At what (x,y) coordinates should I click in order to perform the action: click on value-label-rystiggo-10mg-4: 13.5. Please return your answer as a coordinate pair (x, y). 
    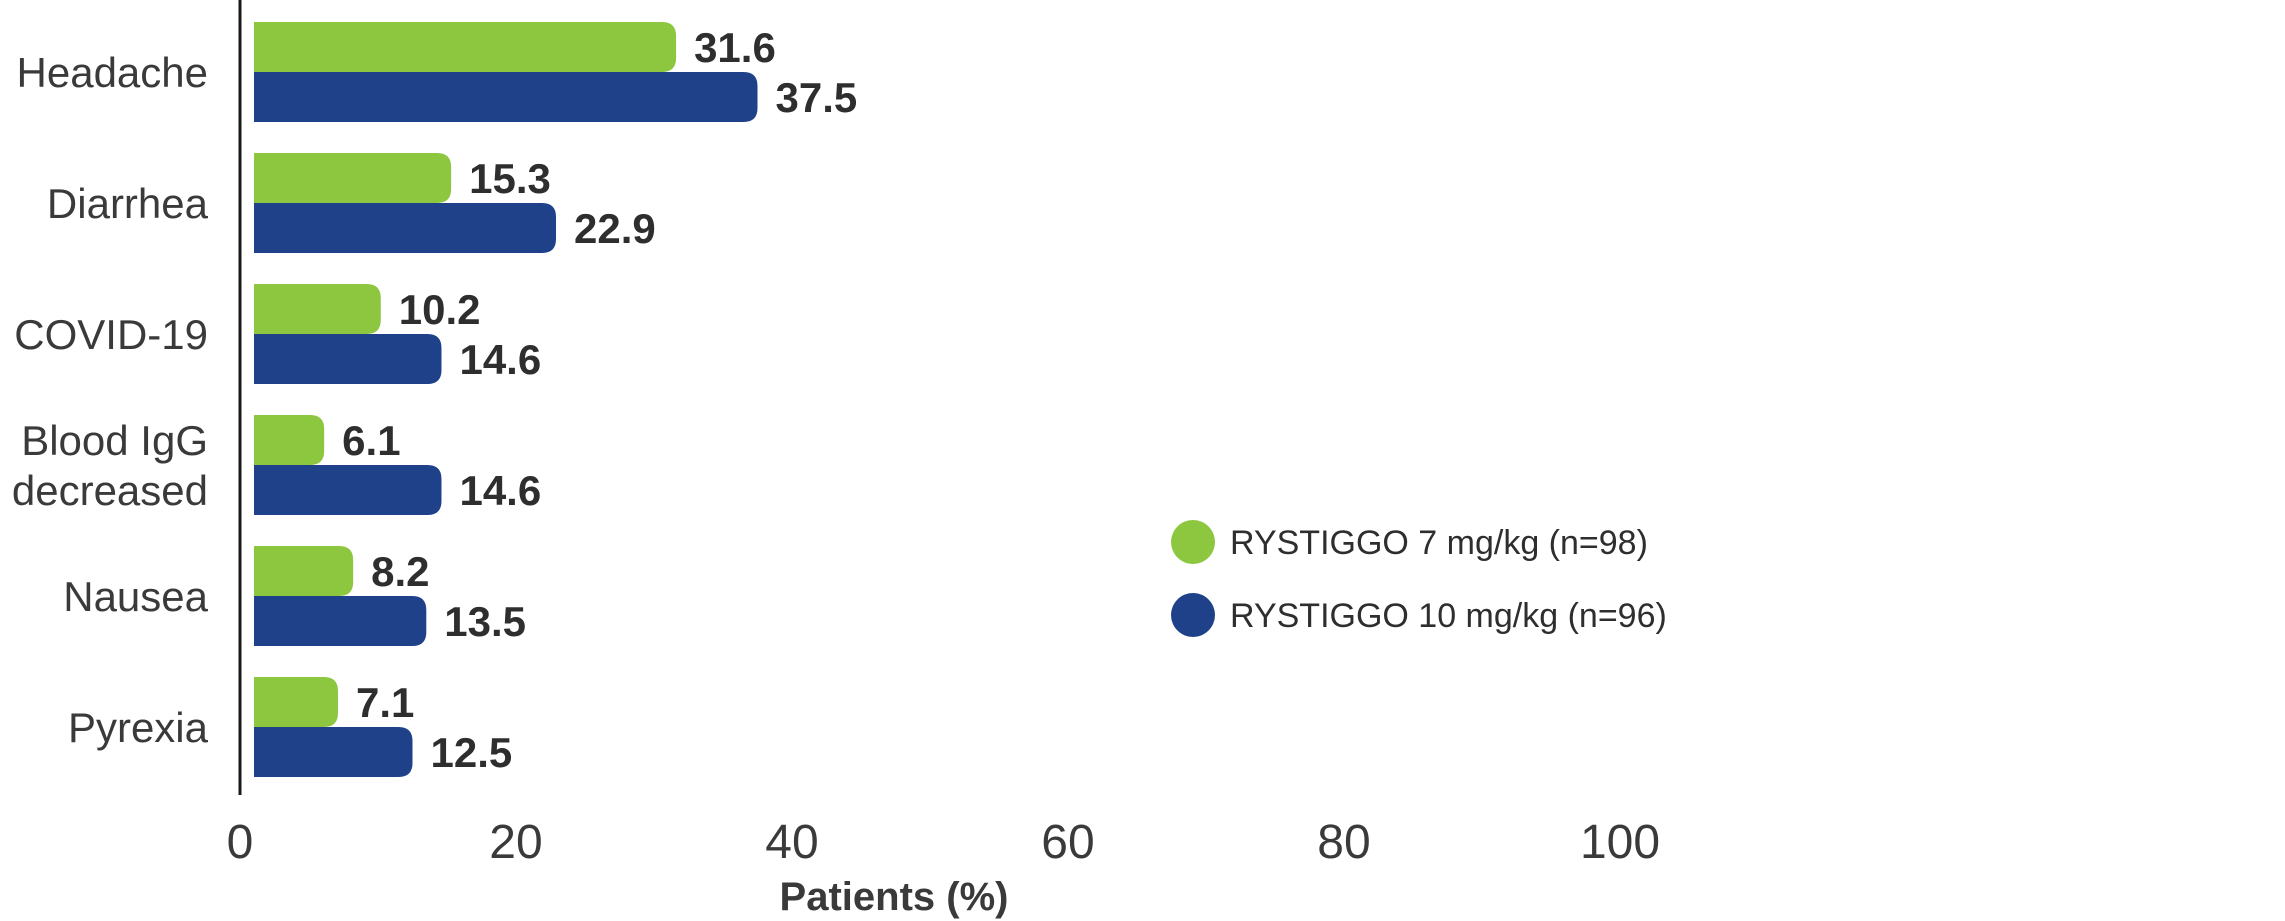
    Looking at the image, I should click on (485, 621).